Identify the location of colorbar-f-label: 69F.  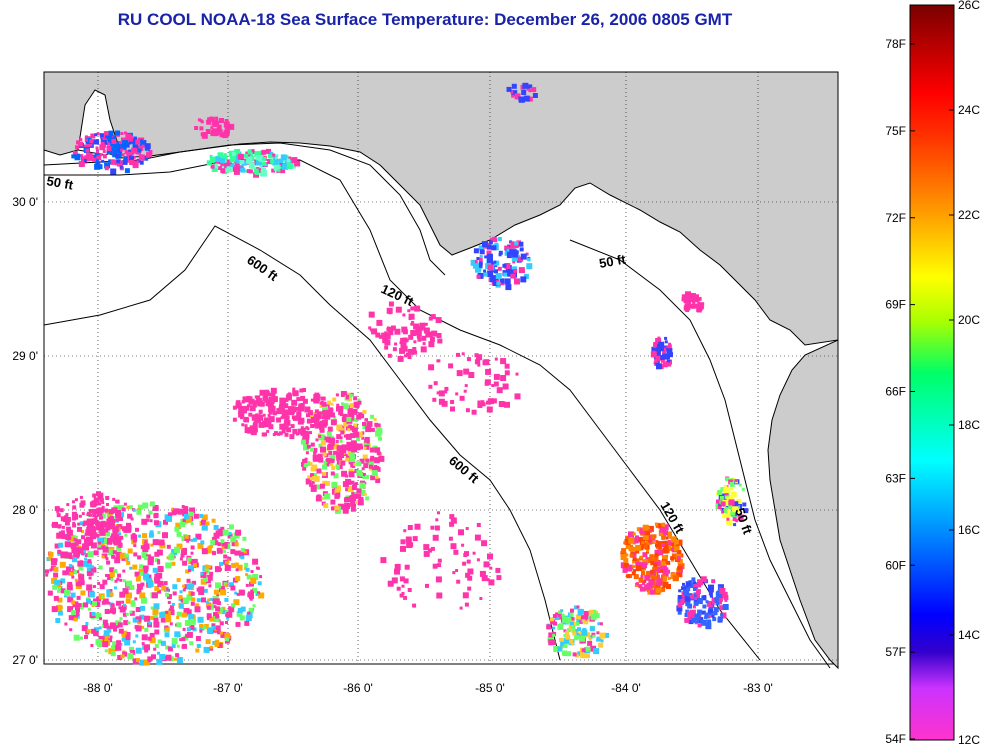
(895, 305).